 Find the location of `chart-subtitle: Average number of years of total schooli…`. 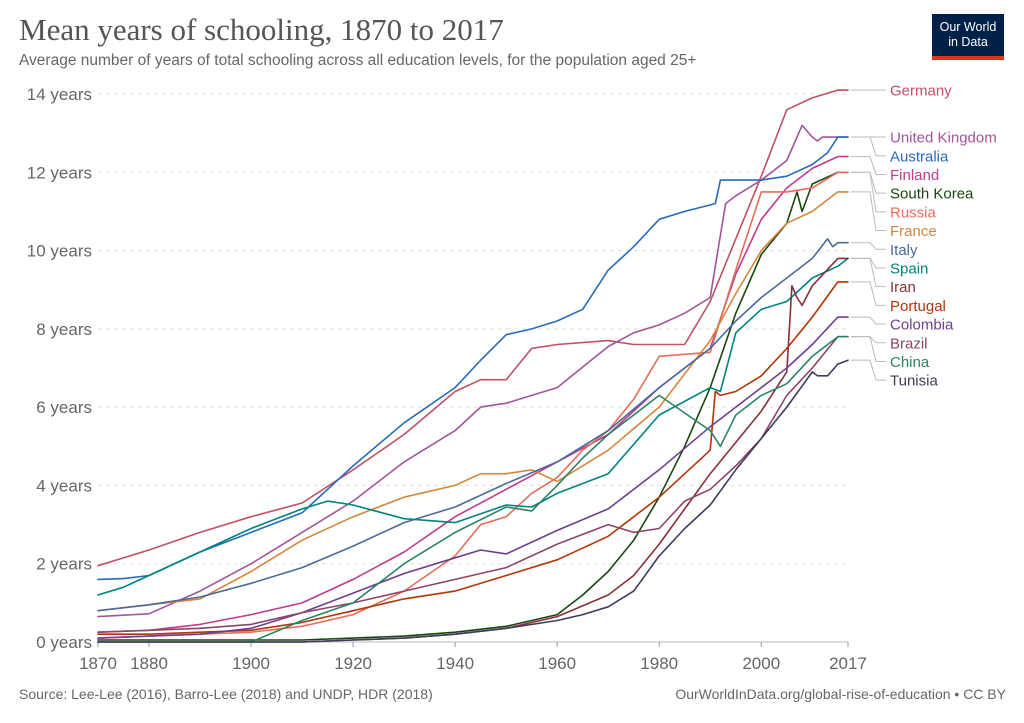

chart-subtitle: Average number of years of total schooli… is located at coordinates (358, 60).